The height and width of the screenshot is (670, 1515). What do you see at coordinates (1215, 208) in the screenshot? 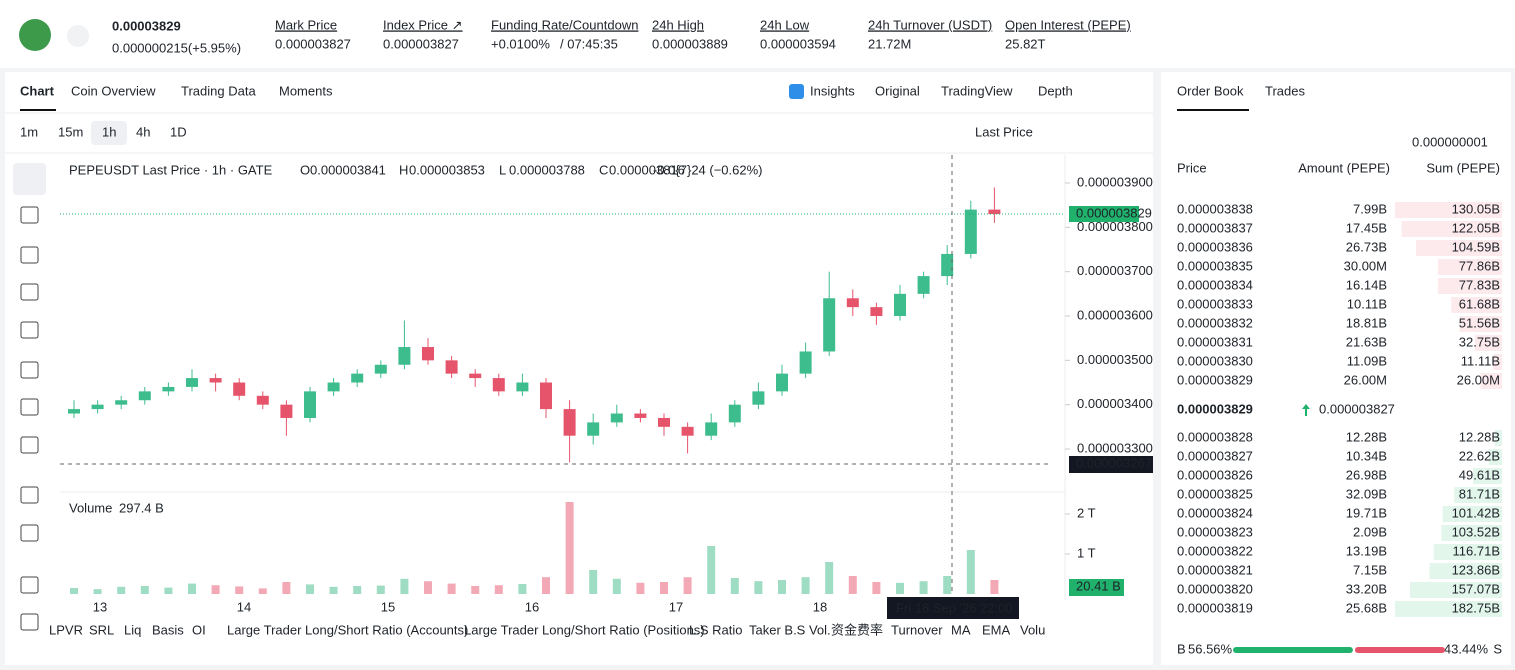
I see `order-price: 0.000003838` at bounding box center [1215, 208].